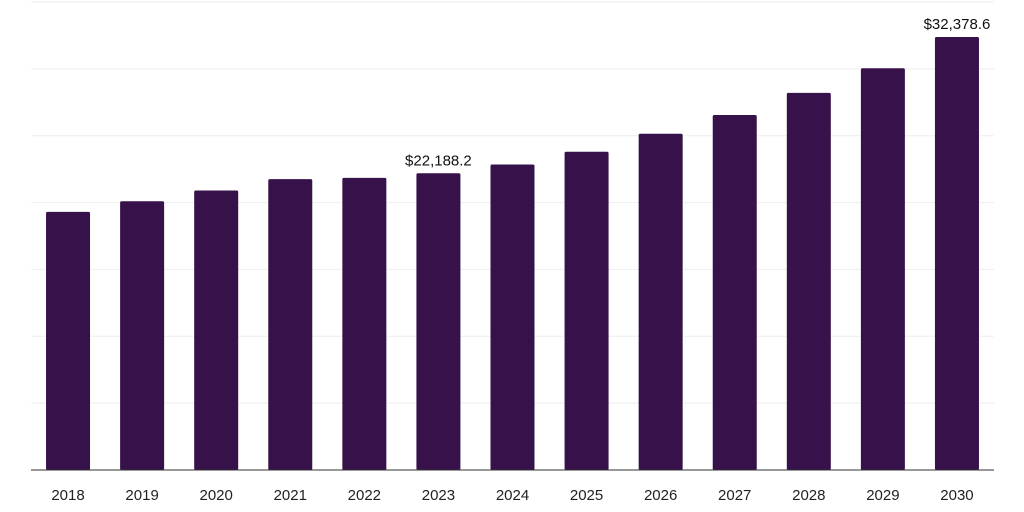  Describe the element at coordinates (290, 495) in the screenshot. I see `x-tick-label-2021: 2021` at that location.